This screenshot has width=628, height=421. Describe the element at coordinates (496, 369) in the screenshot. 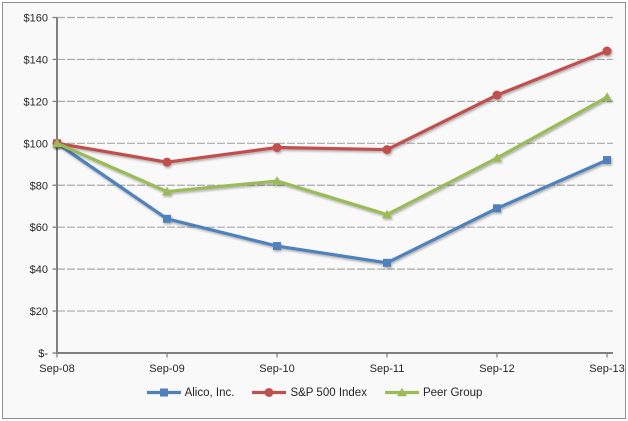

I see `x-axis-tick-label: Sep-12` at that location.